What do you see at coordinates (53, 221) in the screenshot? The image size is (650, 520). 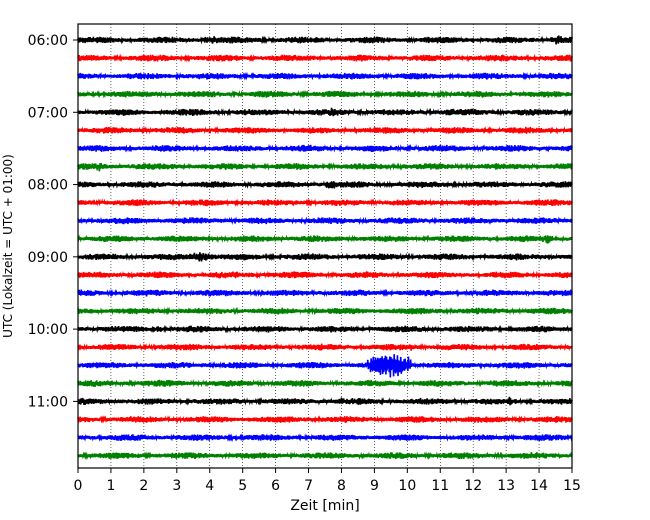 I see `y-axis: 06:00 07:00 08:00 09:00 10:00 11:00` at bounding box center [53, 221].